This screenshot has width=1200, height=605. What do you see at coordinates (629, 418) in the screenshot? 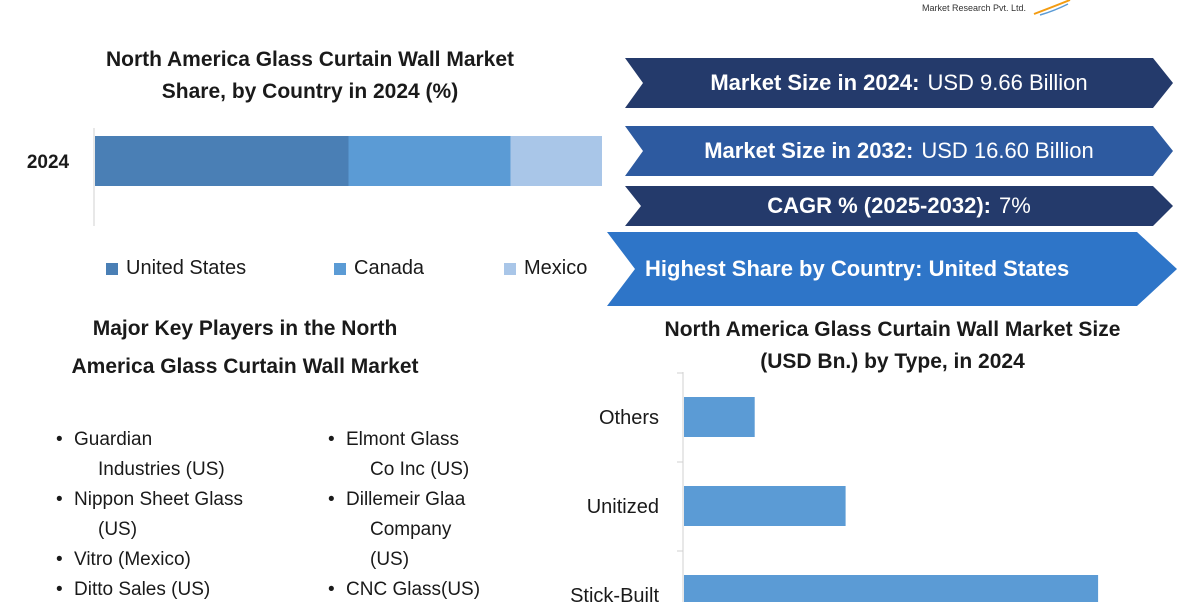
I see `type-label-others: Others` at bounding box center [629, 418].